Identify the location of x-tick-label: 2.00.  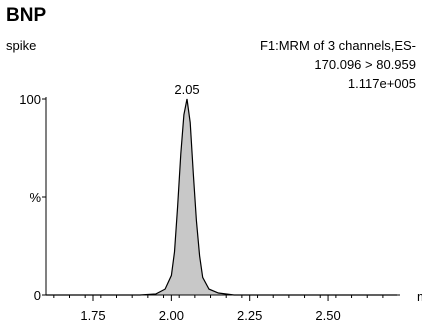
(171, 315).